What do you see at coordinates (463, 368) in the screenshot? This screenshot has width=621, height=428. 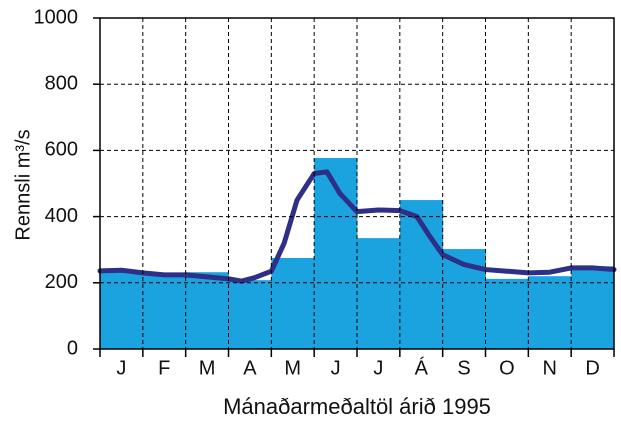 I see `x-tick-label: S` at bounding box center [463, 368].